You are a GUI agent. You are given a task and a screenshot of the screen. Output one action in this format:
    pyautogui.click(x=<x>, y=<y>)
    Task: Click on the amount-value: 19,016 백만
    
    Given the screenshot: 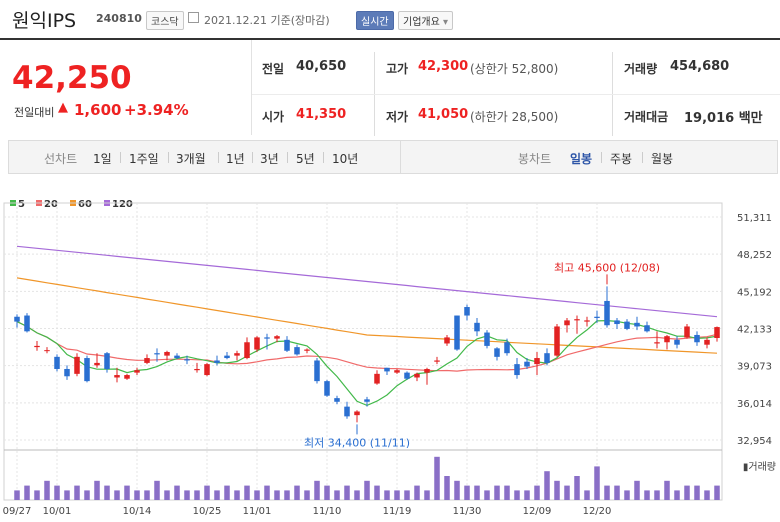 What is the action you would take?
    pyautogui.click(x=723, y=118)
    